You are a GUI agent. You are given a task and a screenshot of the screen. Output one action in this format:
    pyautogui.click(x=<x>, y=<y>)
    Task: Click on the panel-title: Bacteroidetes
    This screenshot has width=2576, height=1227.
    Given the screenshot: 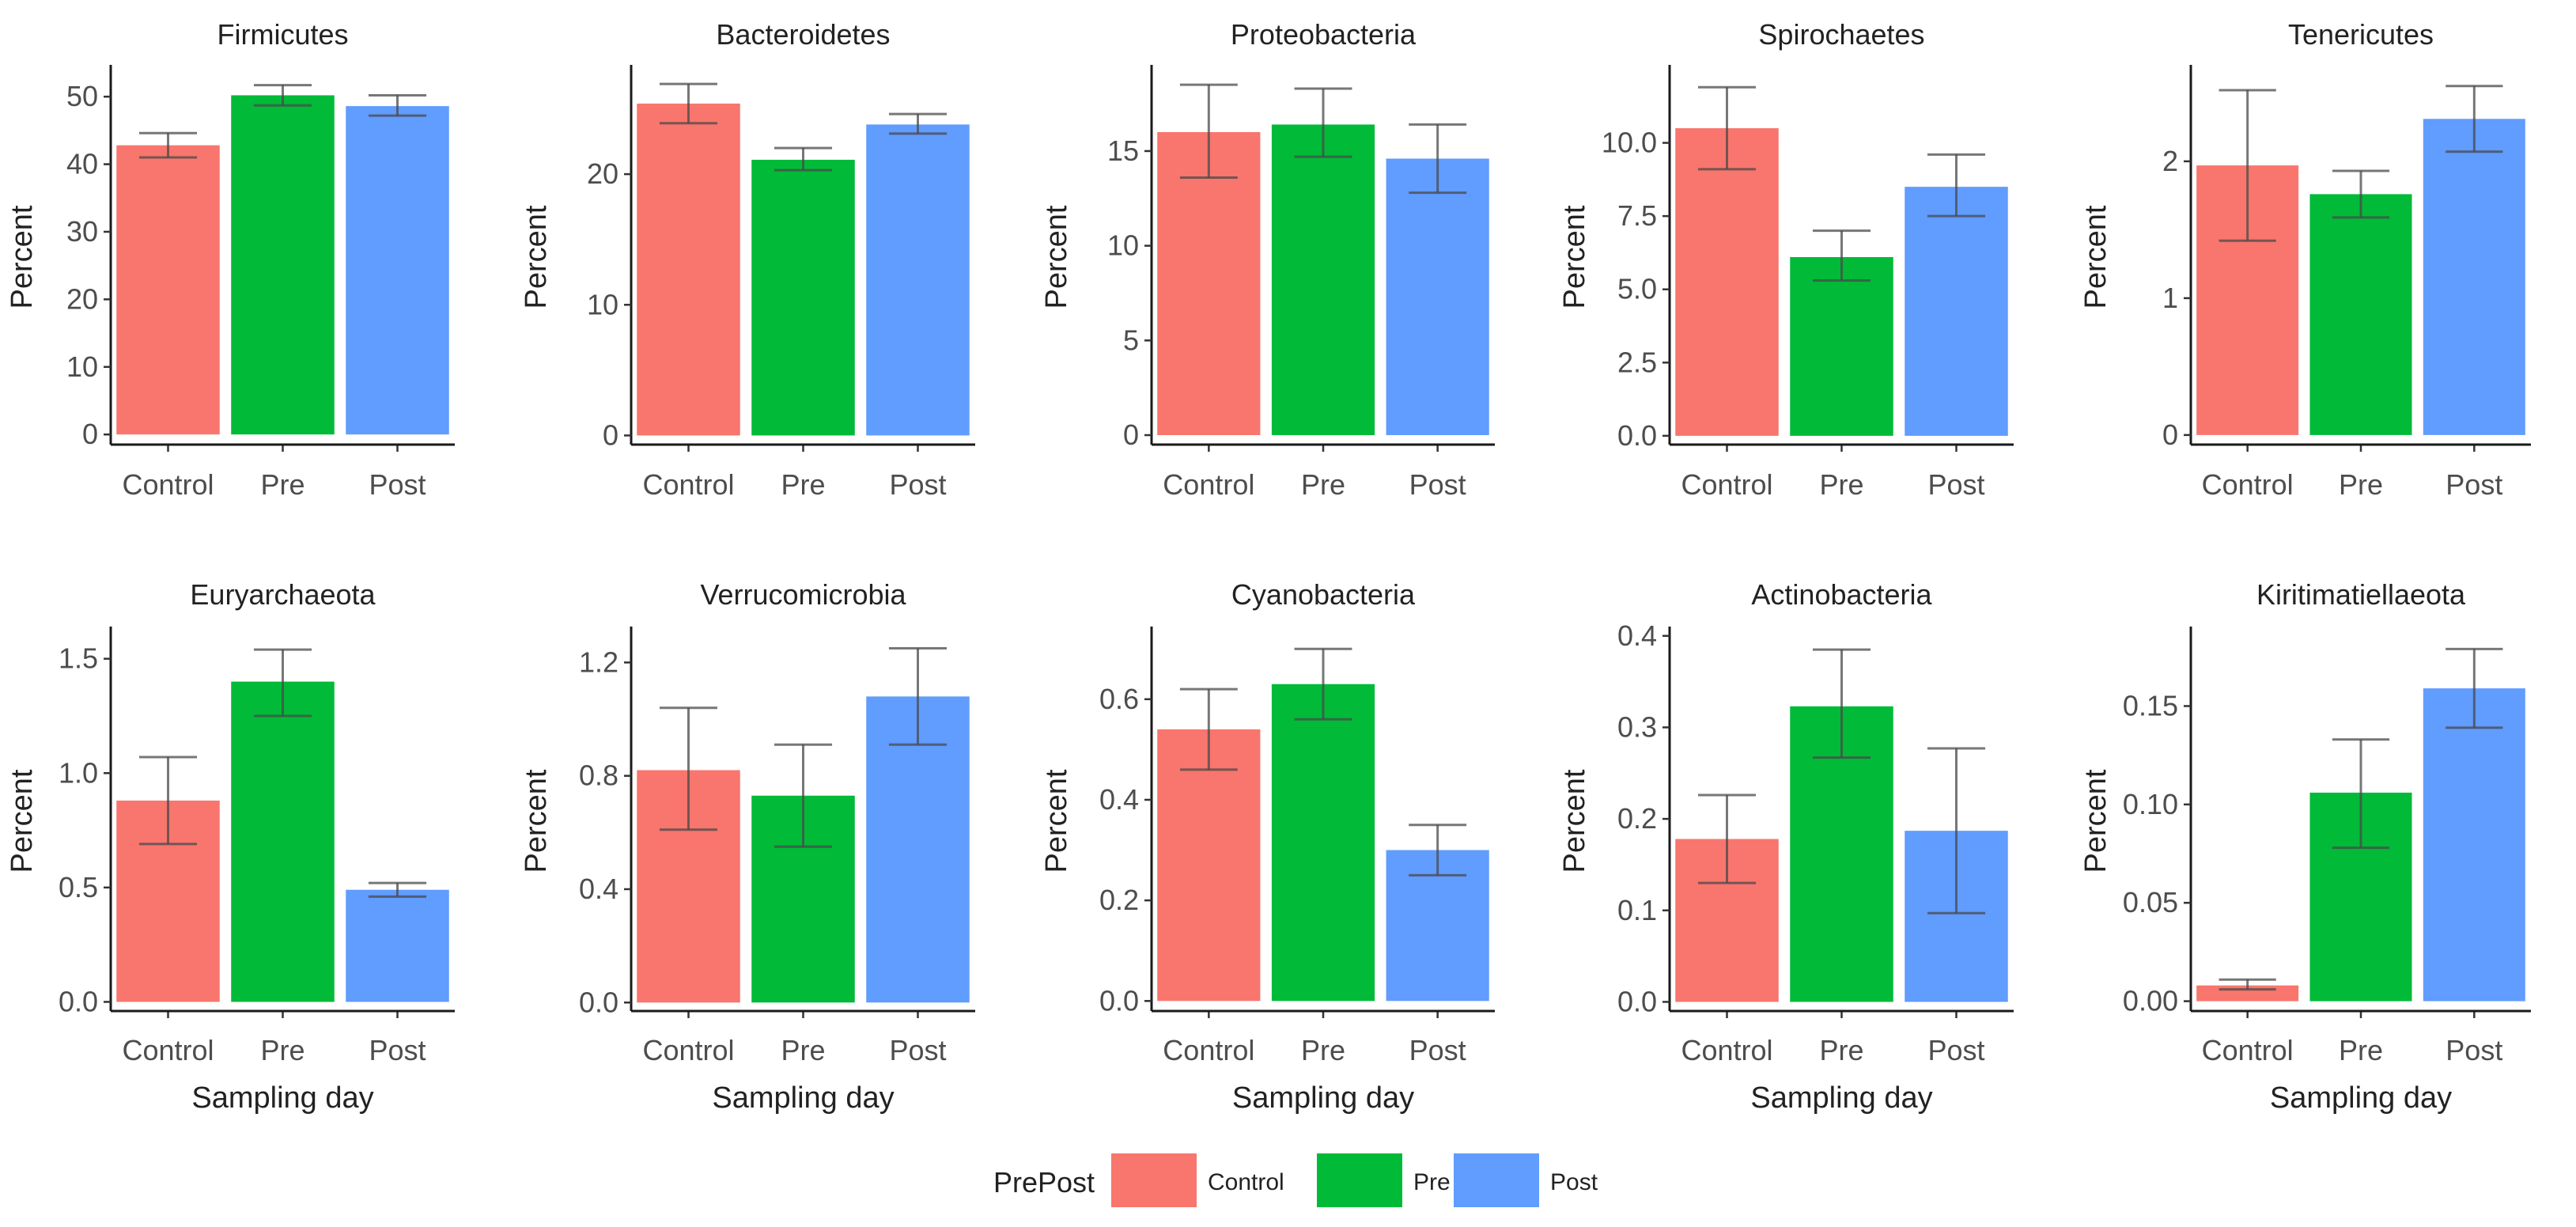 What is the action you would take?
    pyautogui.click(x=803, y=35)
    